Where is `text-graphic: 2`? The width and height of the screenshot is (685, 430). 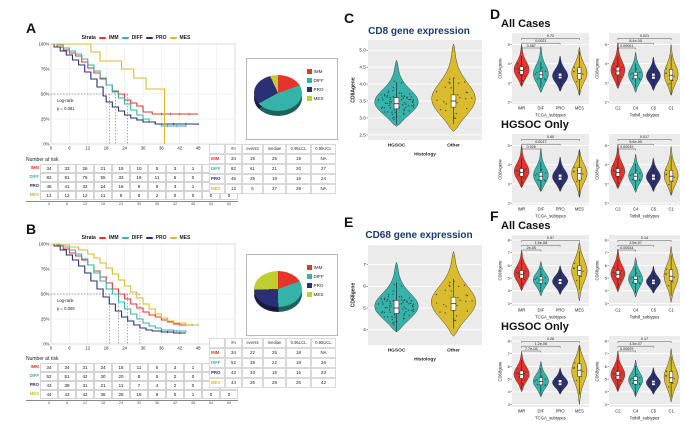
text-graphic: 2 is located at coordinates (606, 202).